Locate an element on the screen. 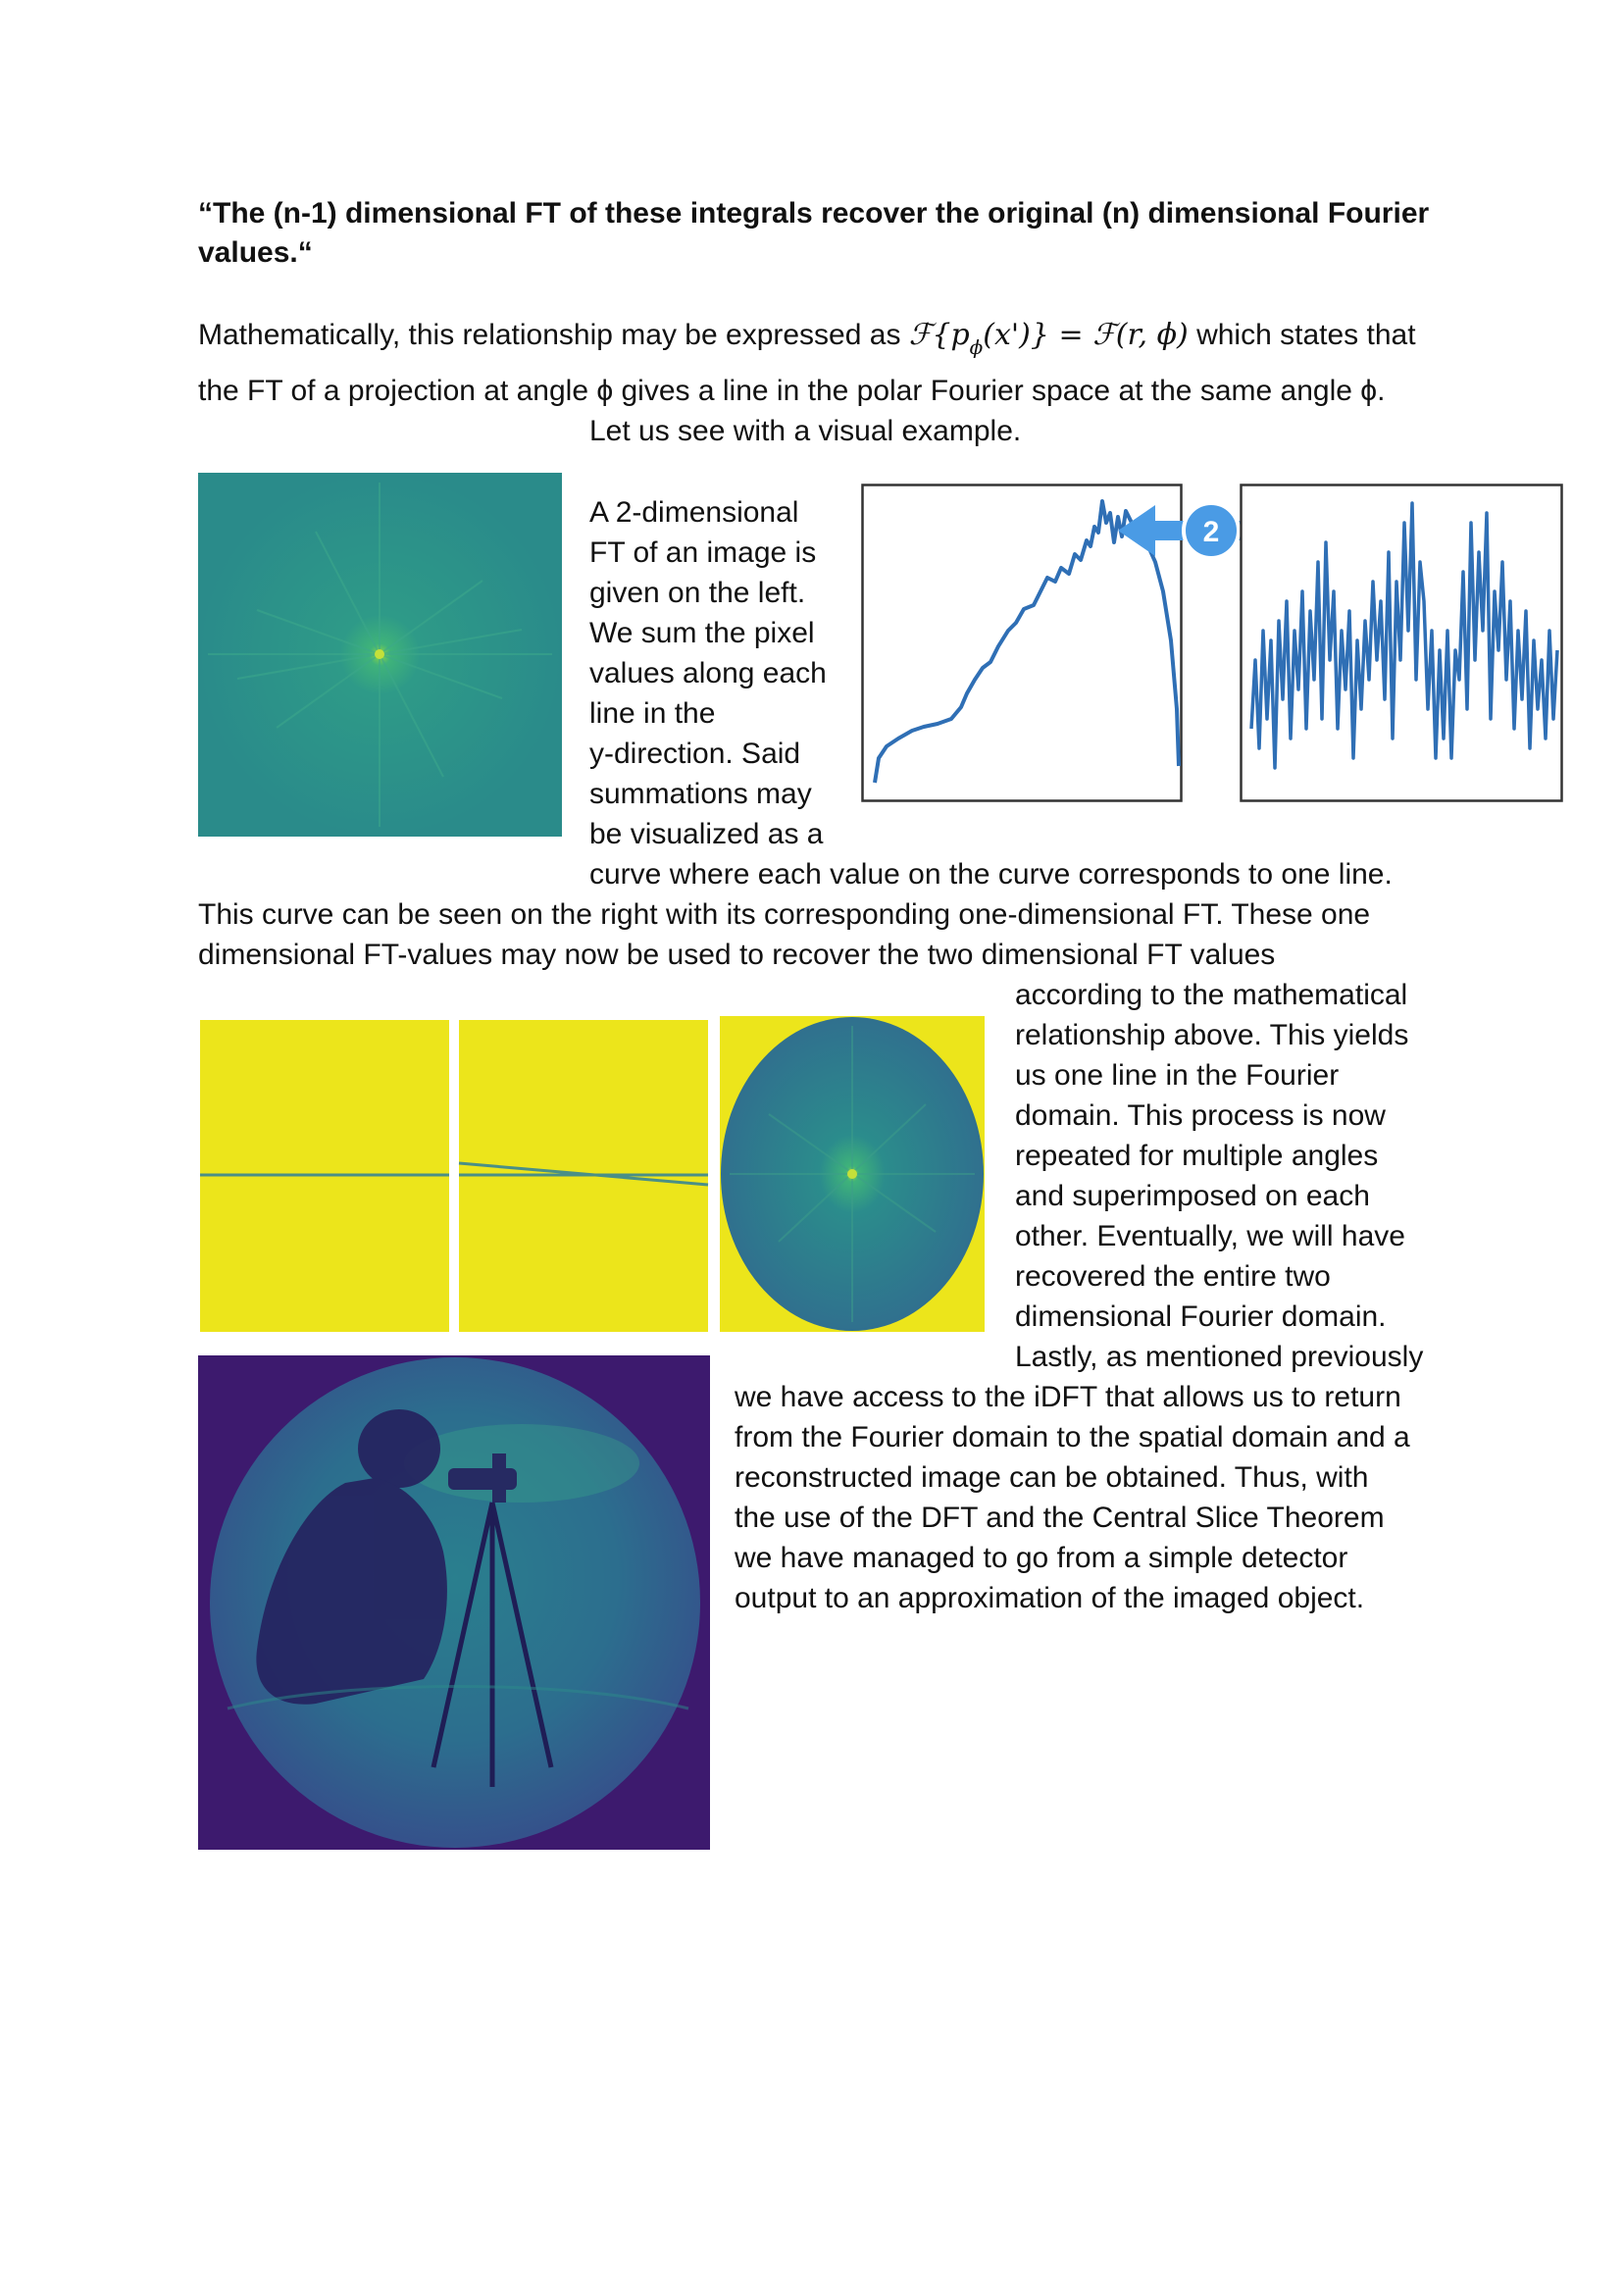  arrow-step-label: 2 is located at coordinates (1211, 532).